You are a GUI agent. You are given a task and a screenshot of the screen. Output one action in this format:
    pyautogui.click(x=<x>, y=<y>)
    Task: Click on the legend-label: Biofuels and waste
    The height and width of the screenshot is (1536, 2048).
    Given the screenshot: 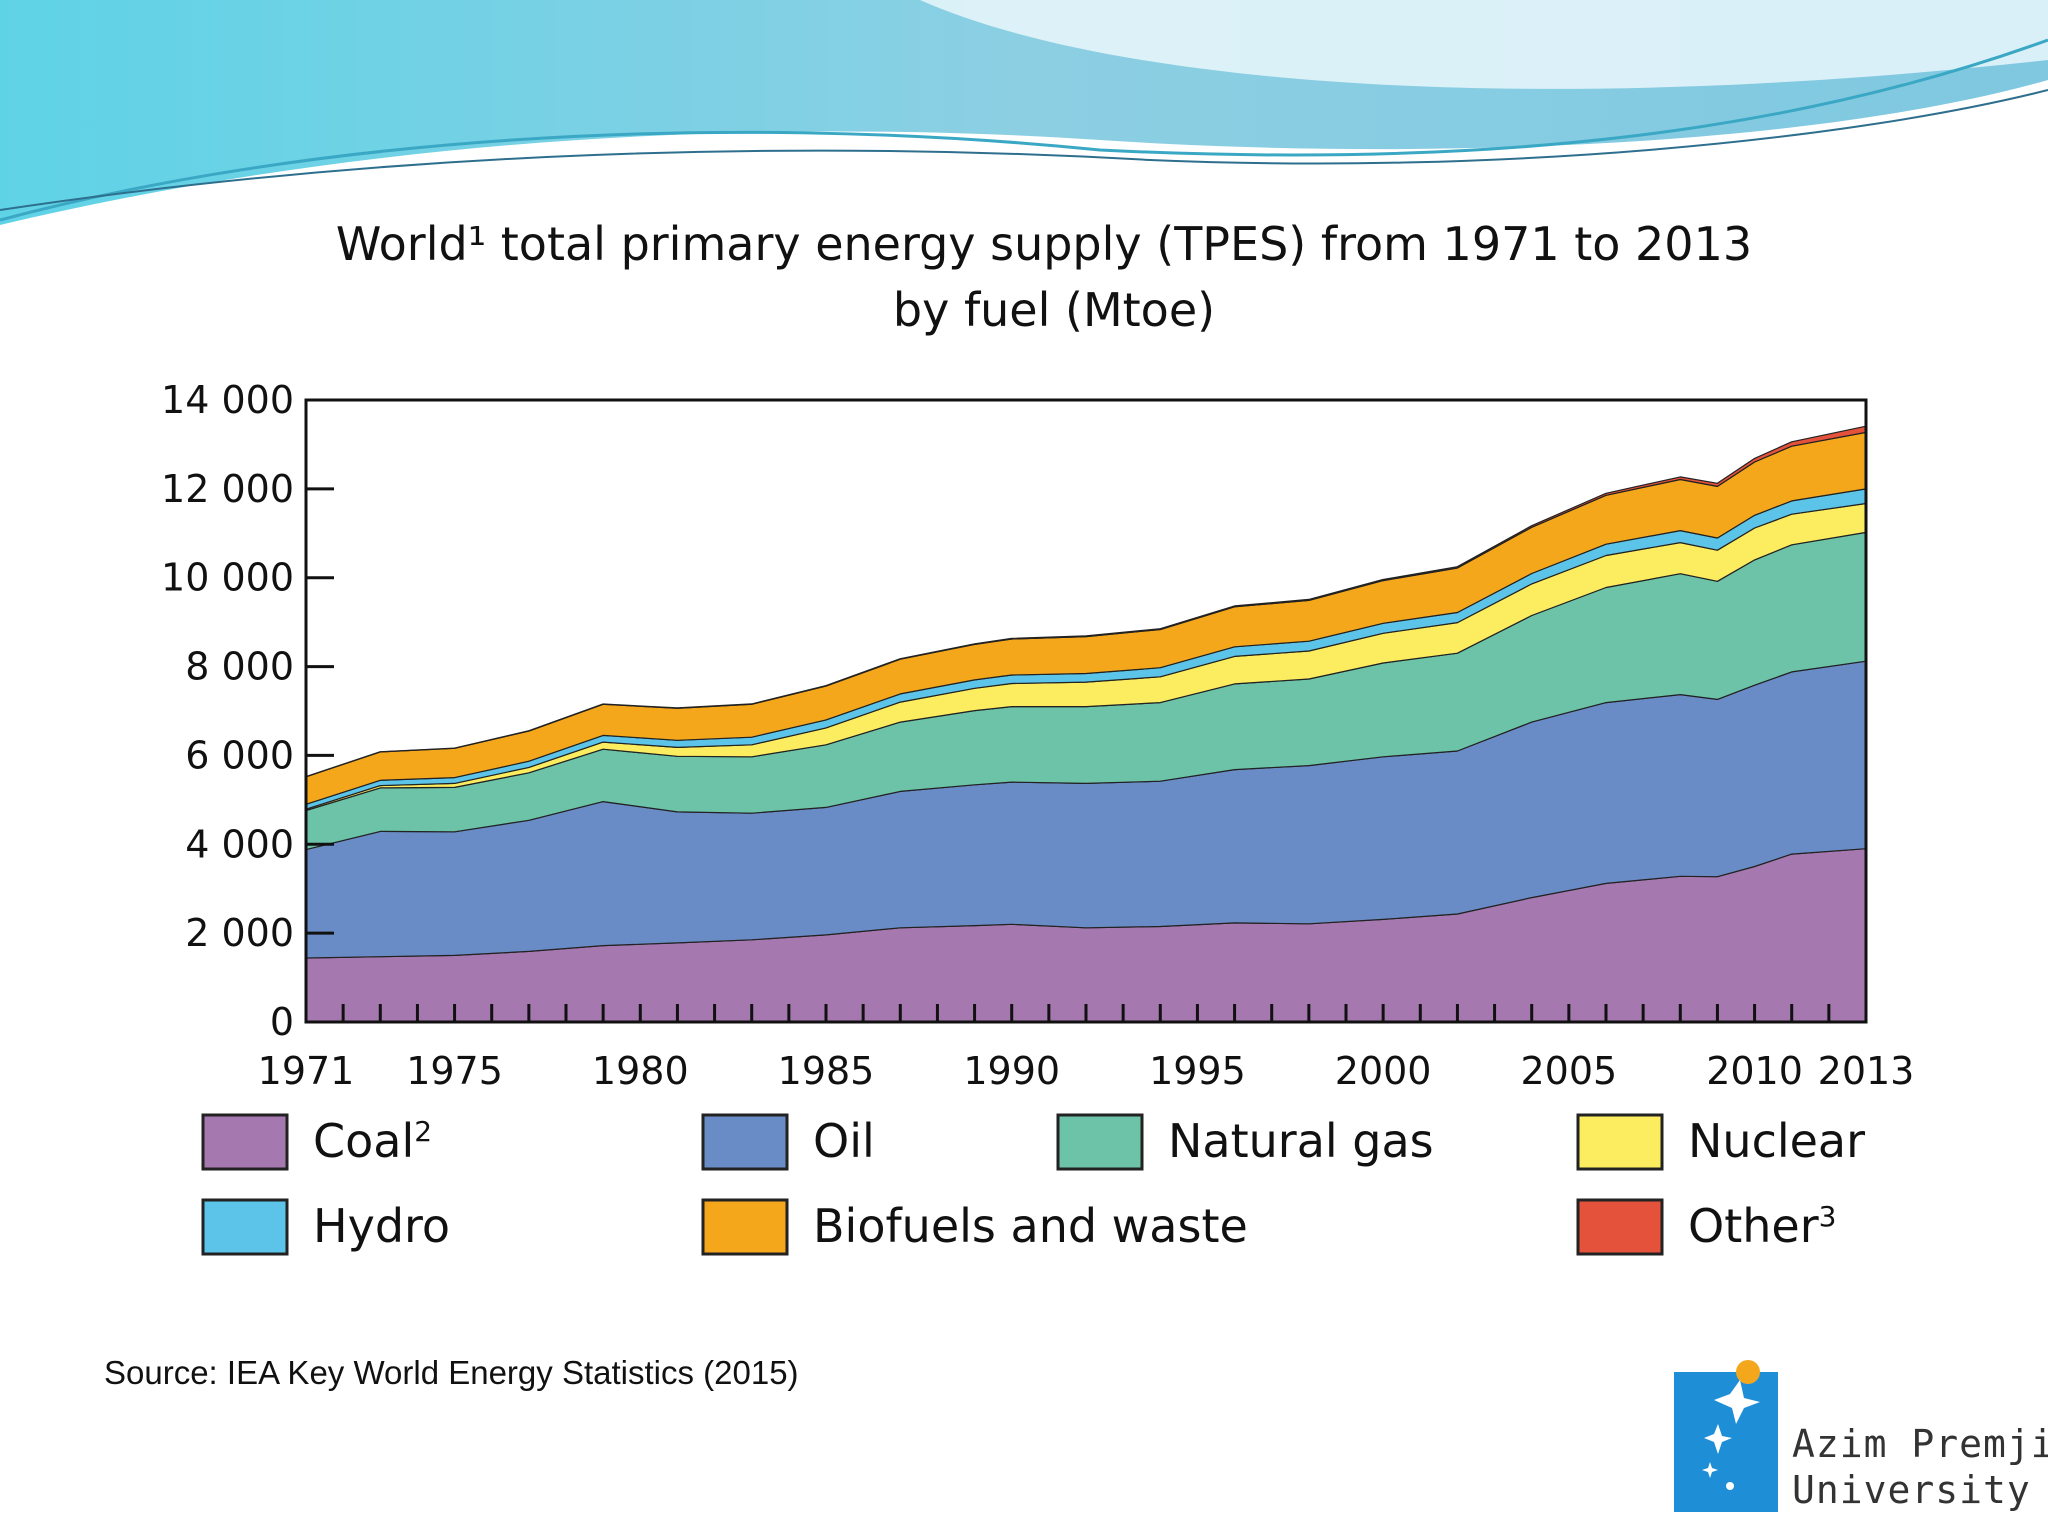 What is the action you would take?
    pyautogui.click(x=1030, y=1226)
    